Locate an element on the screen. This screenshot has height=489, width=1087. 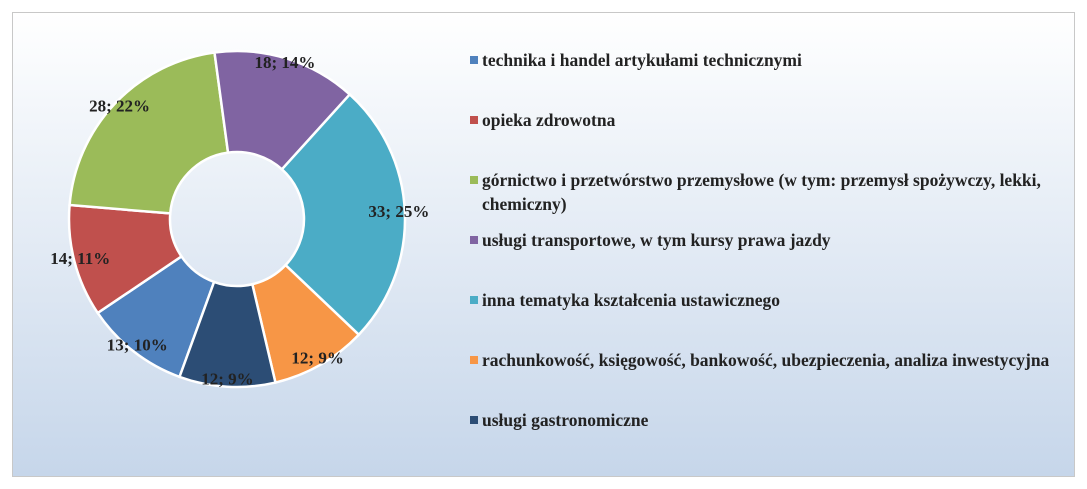
legend-item: opieka zdrowotna is located at coordinates (770, 138).